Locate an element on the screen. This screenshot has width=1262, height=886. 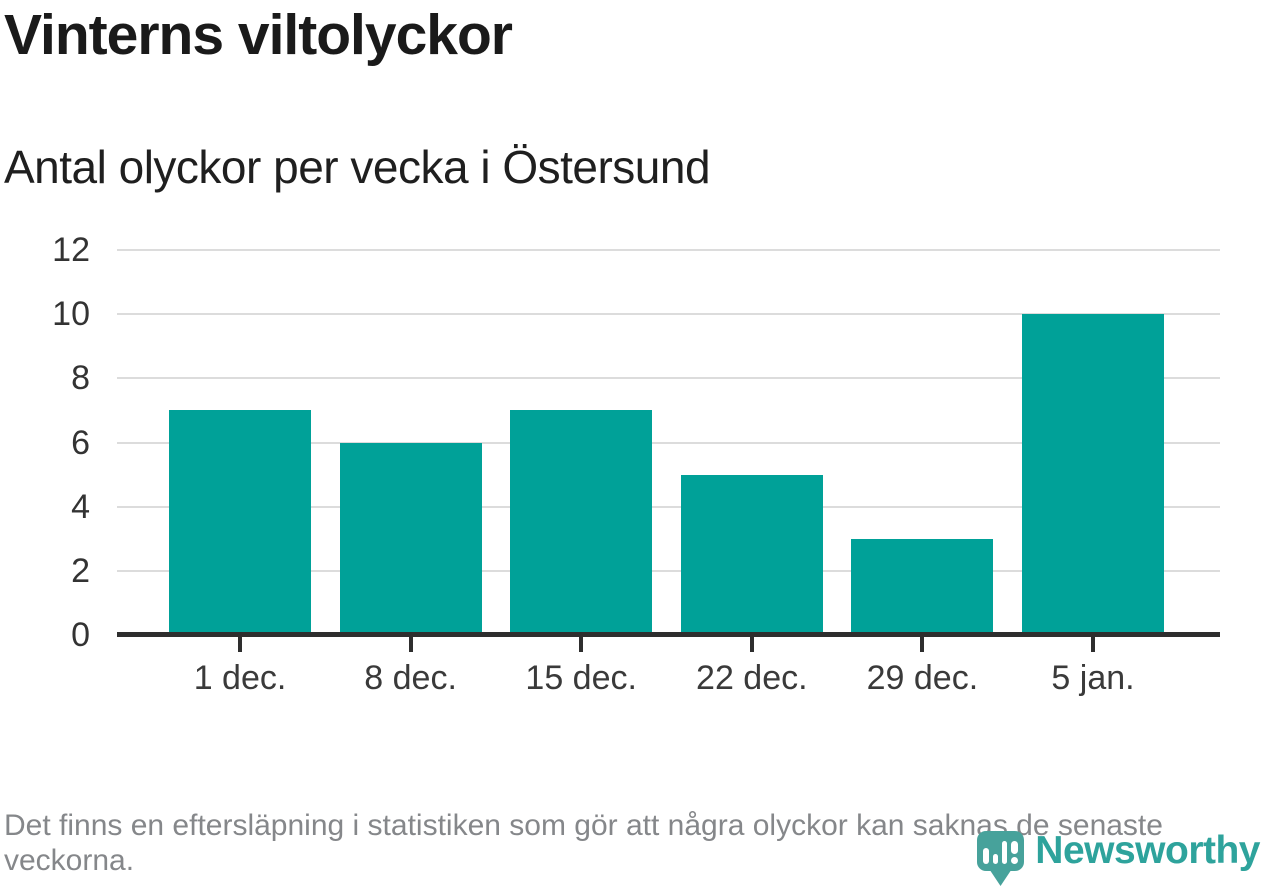
x-axis: 1 dec. 8 dec. 15 dec. 22 dec. 29 dec. 5 jan. is located at coordinates (668, 672).